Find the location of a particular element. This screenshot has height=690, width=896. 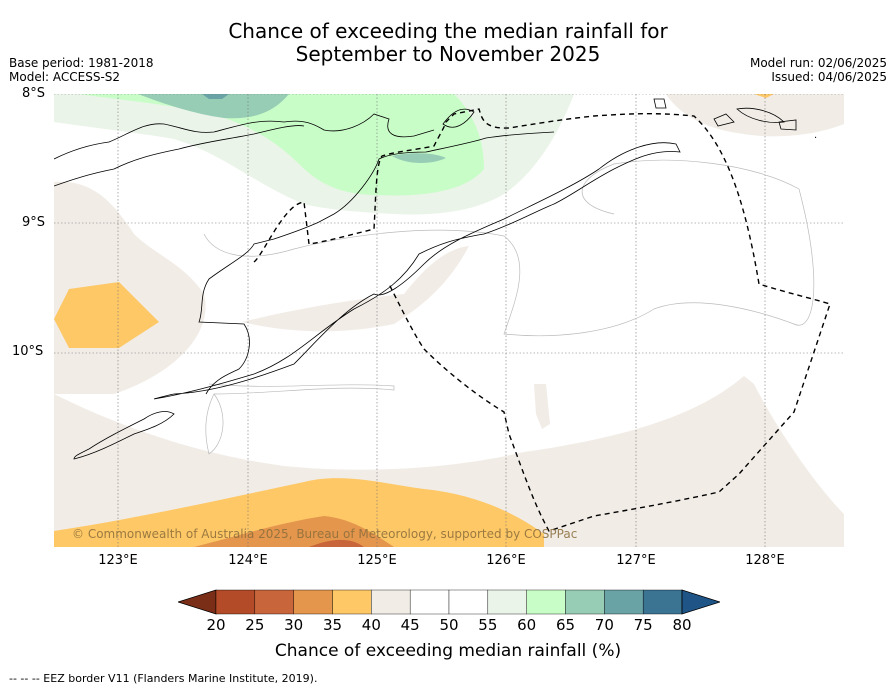

lon-label-126e: 126°E is located at coordinates (506, 560).